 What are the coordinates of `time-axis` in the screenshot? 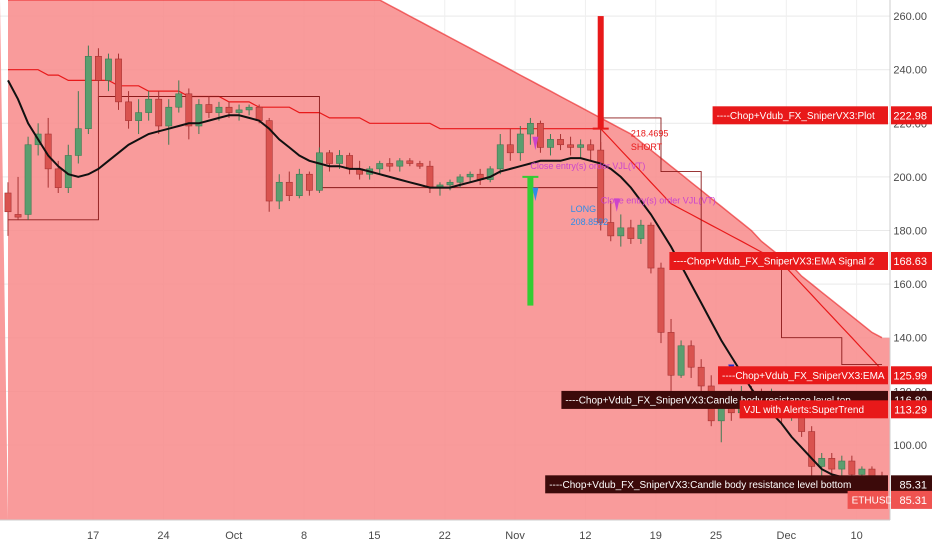 It's located at (466, 535).